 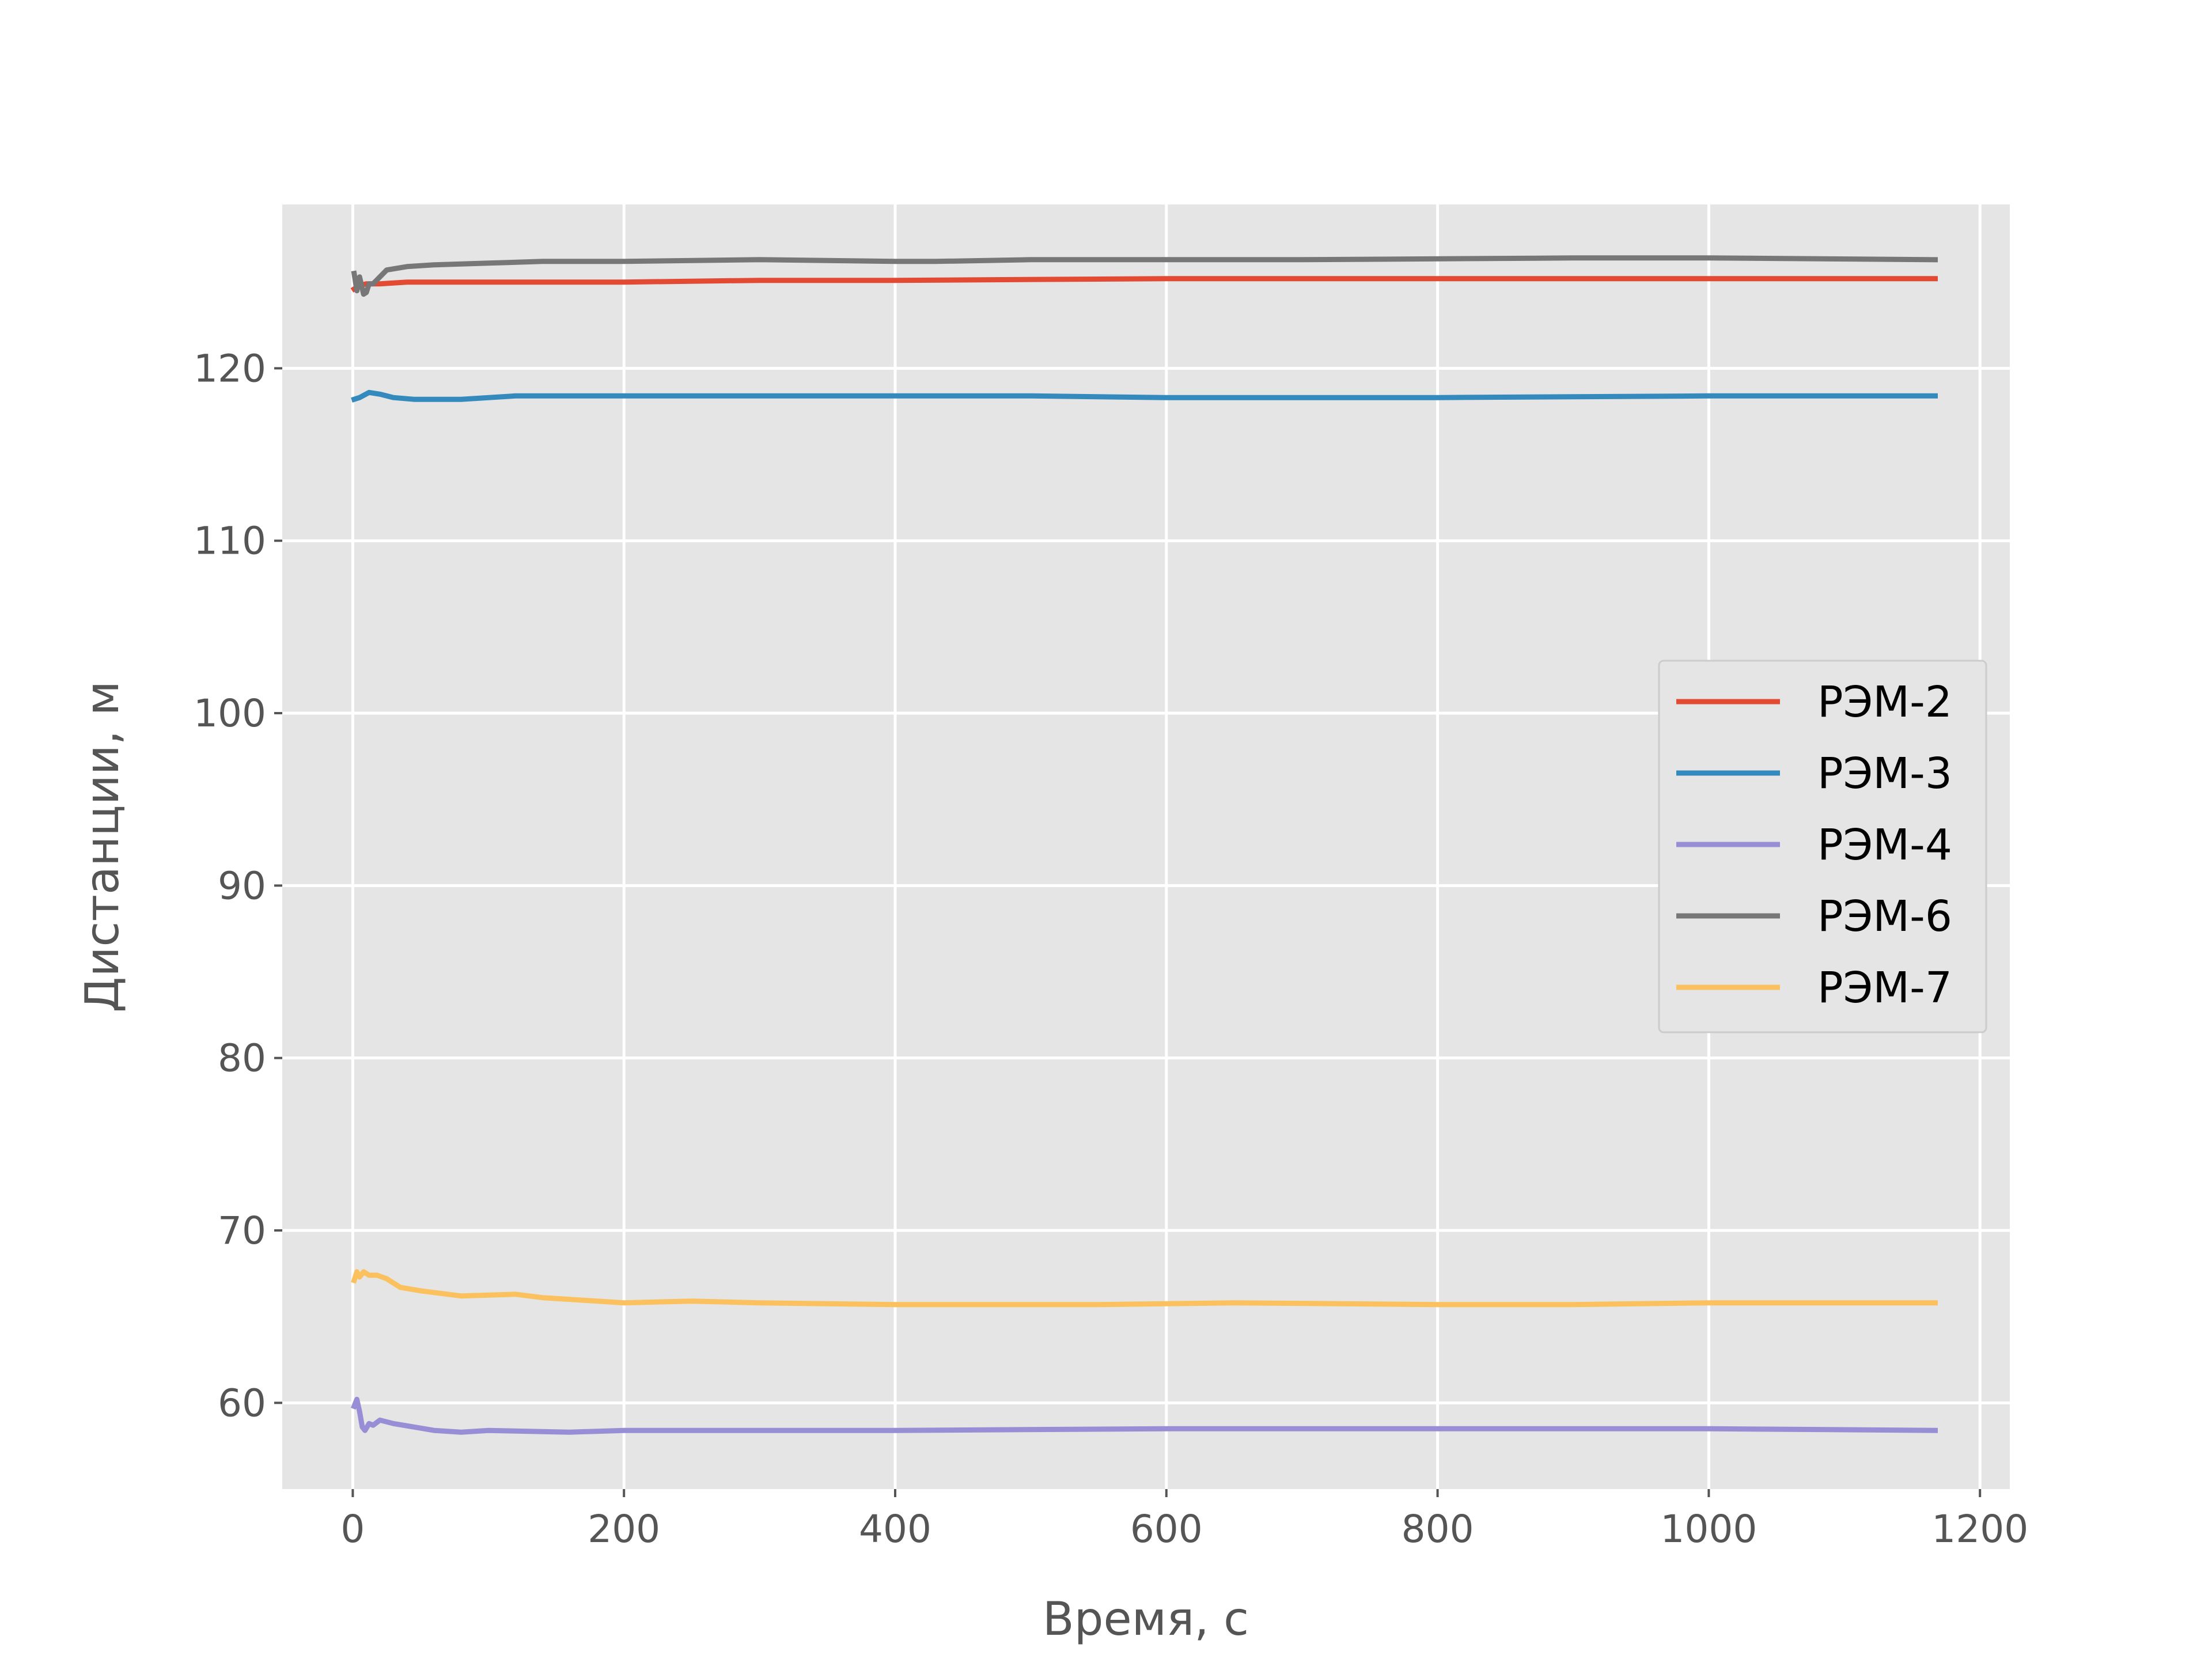 I want to click on legend-label: РЭМ-7, so click(x=1884, y=988).